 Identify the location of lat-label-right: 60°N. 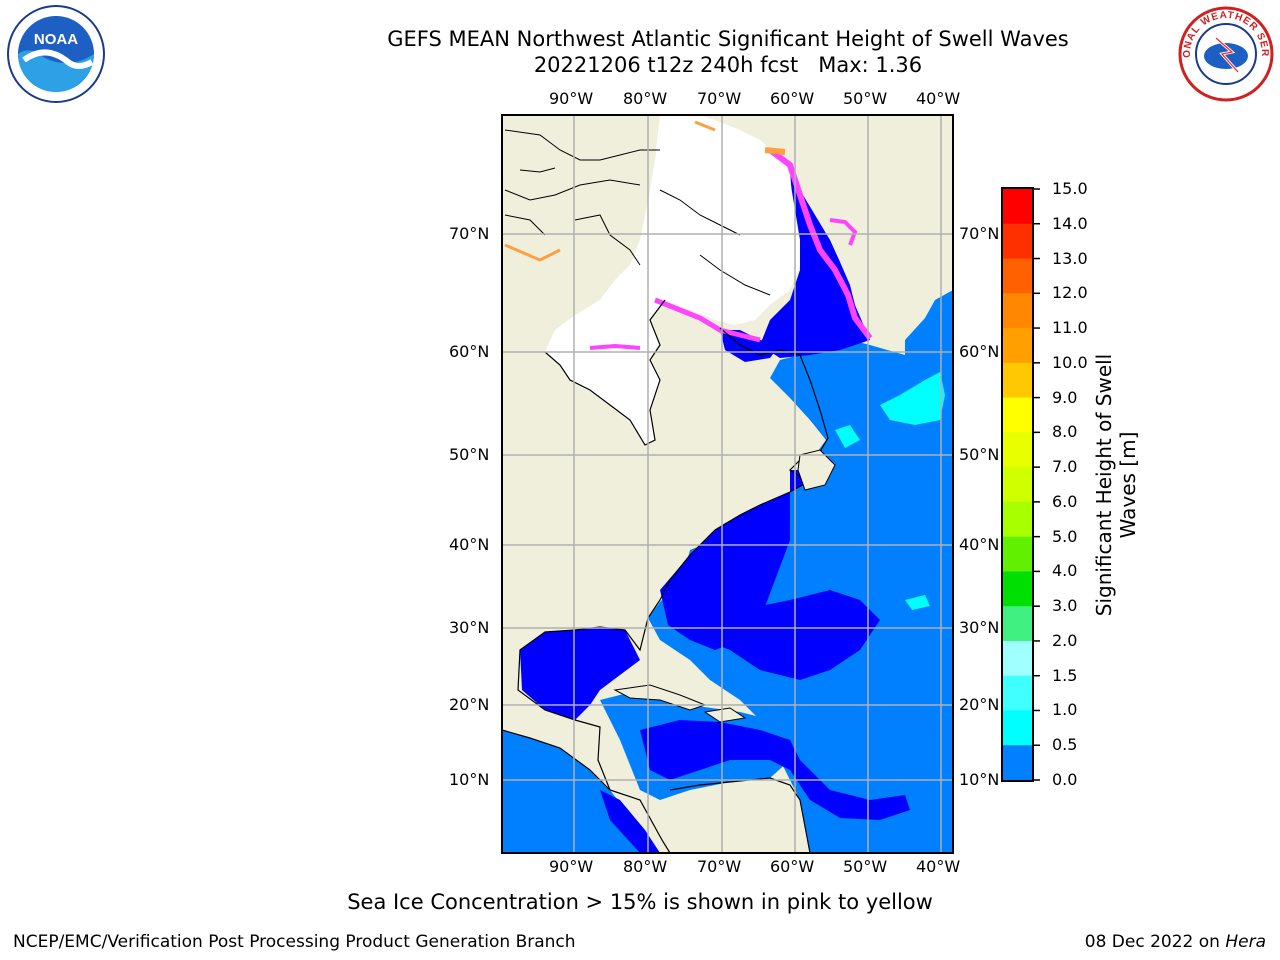
(979, 351).